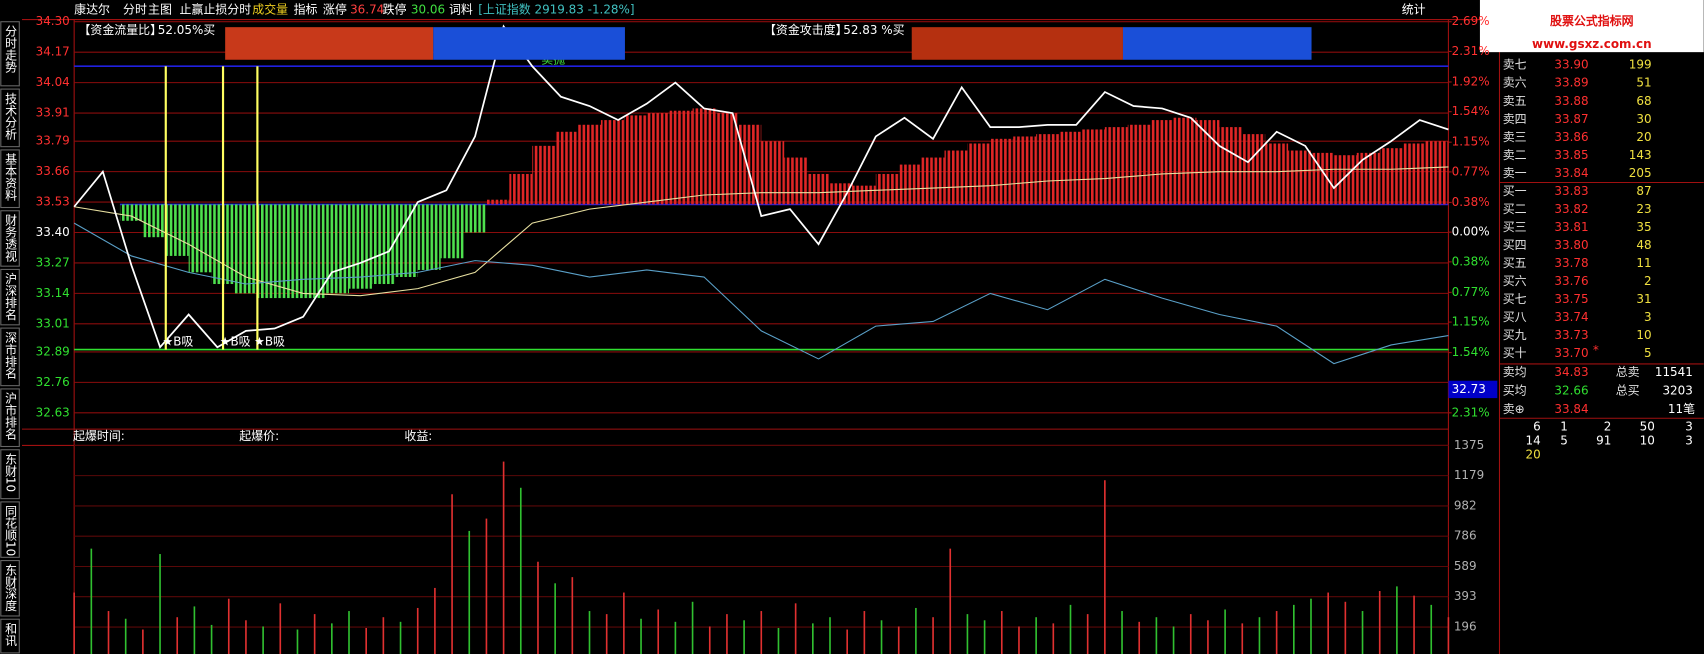 The width and height of the screenshot is (1704, 654). Describe the element at coordinates (1533, 455) in the screenshot. I see `trade-count: 20` at that location.